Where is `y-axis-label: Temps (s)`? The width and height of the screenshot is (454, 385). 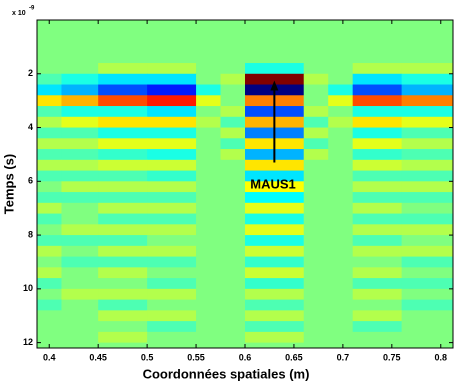
y-axis-label: Temps (s) is located at coordinates (8, 184).